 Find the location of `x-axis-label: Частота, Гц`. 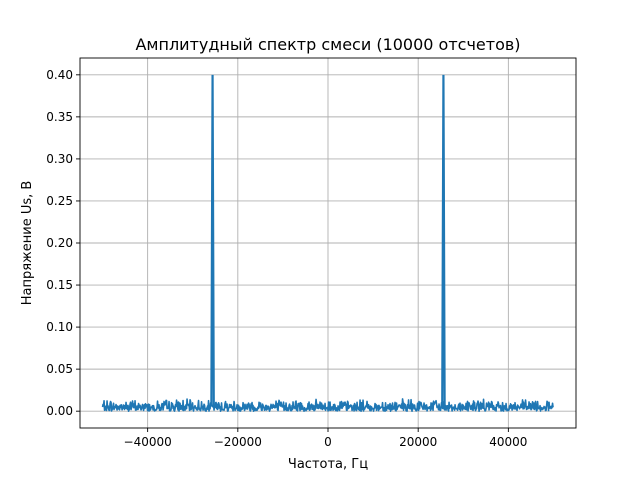

x-axis-label: Частота, Гц is located at coordinates (328, 464).